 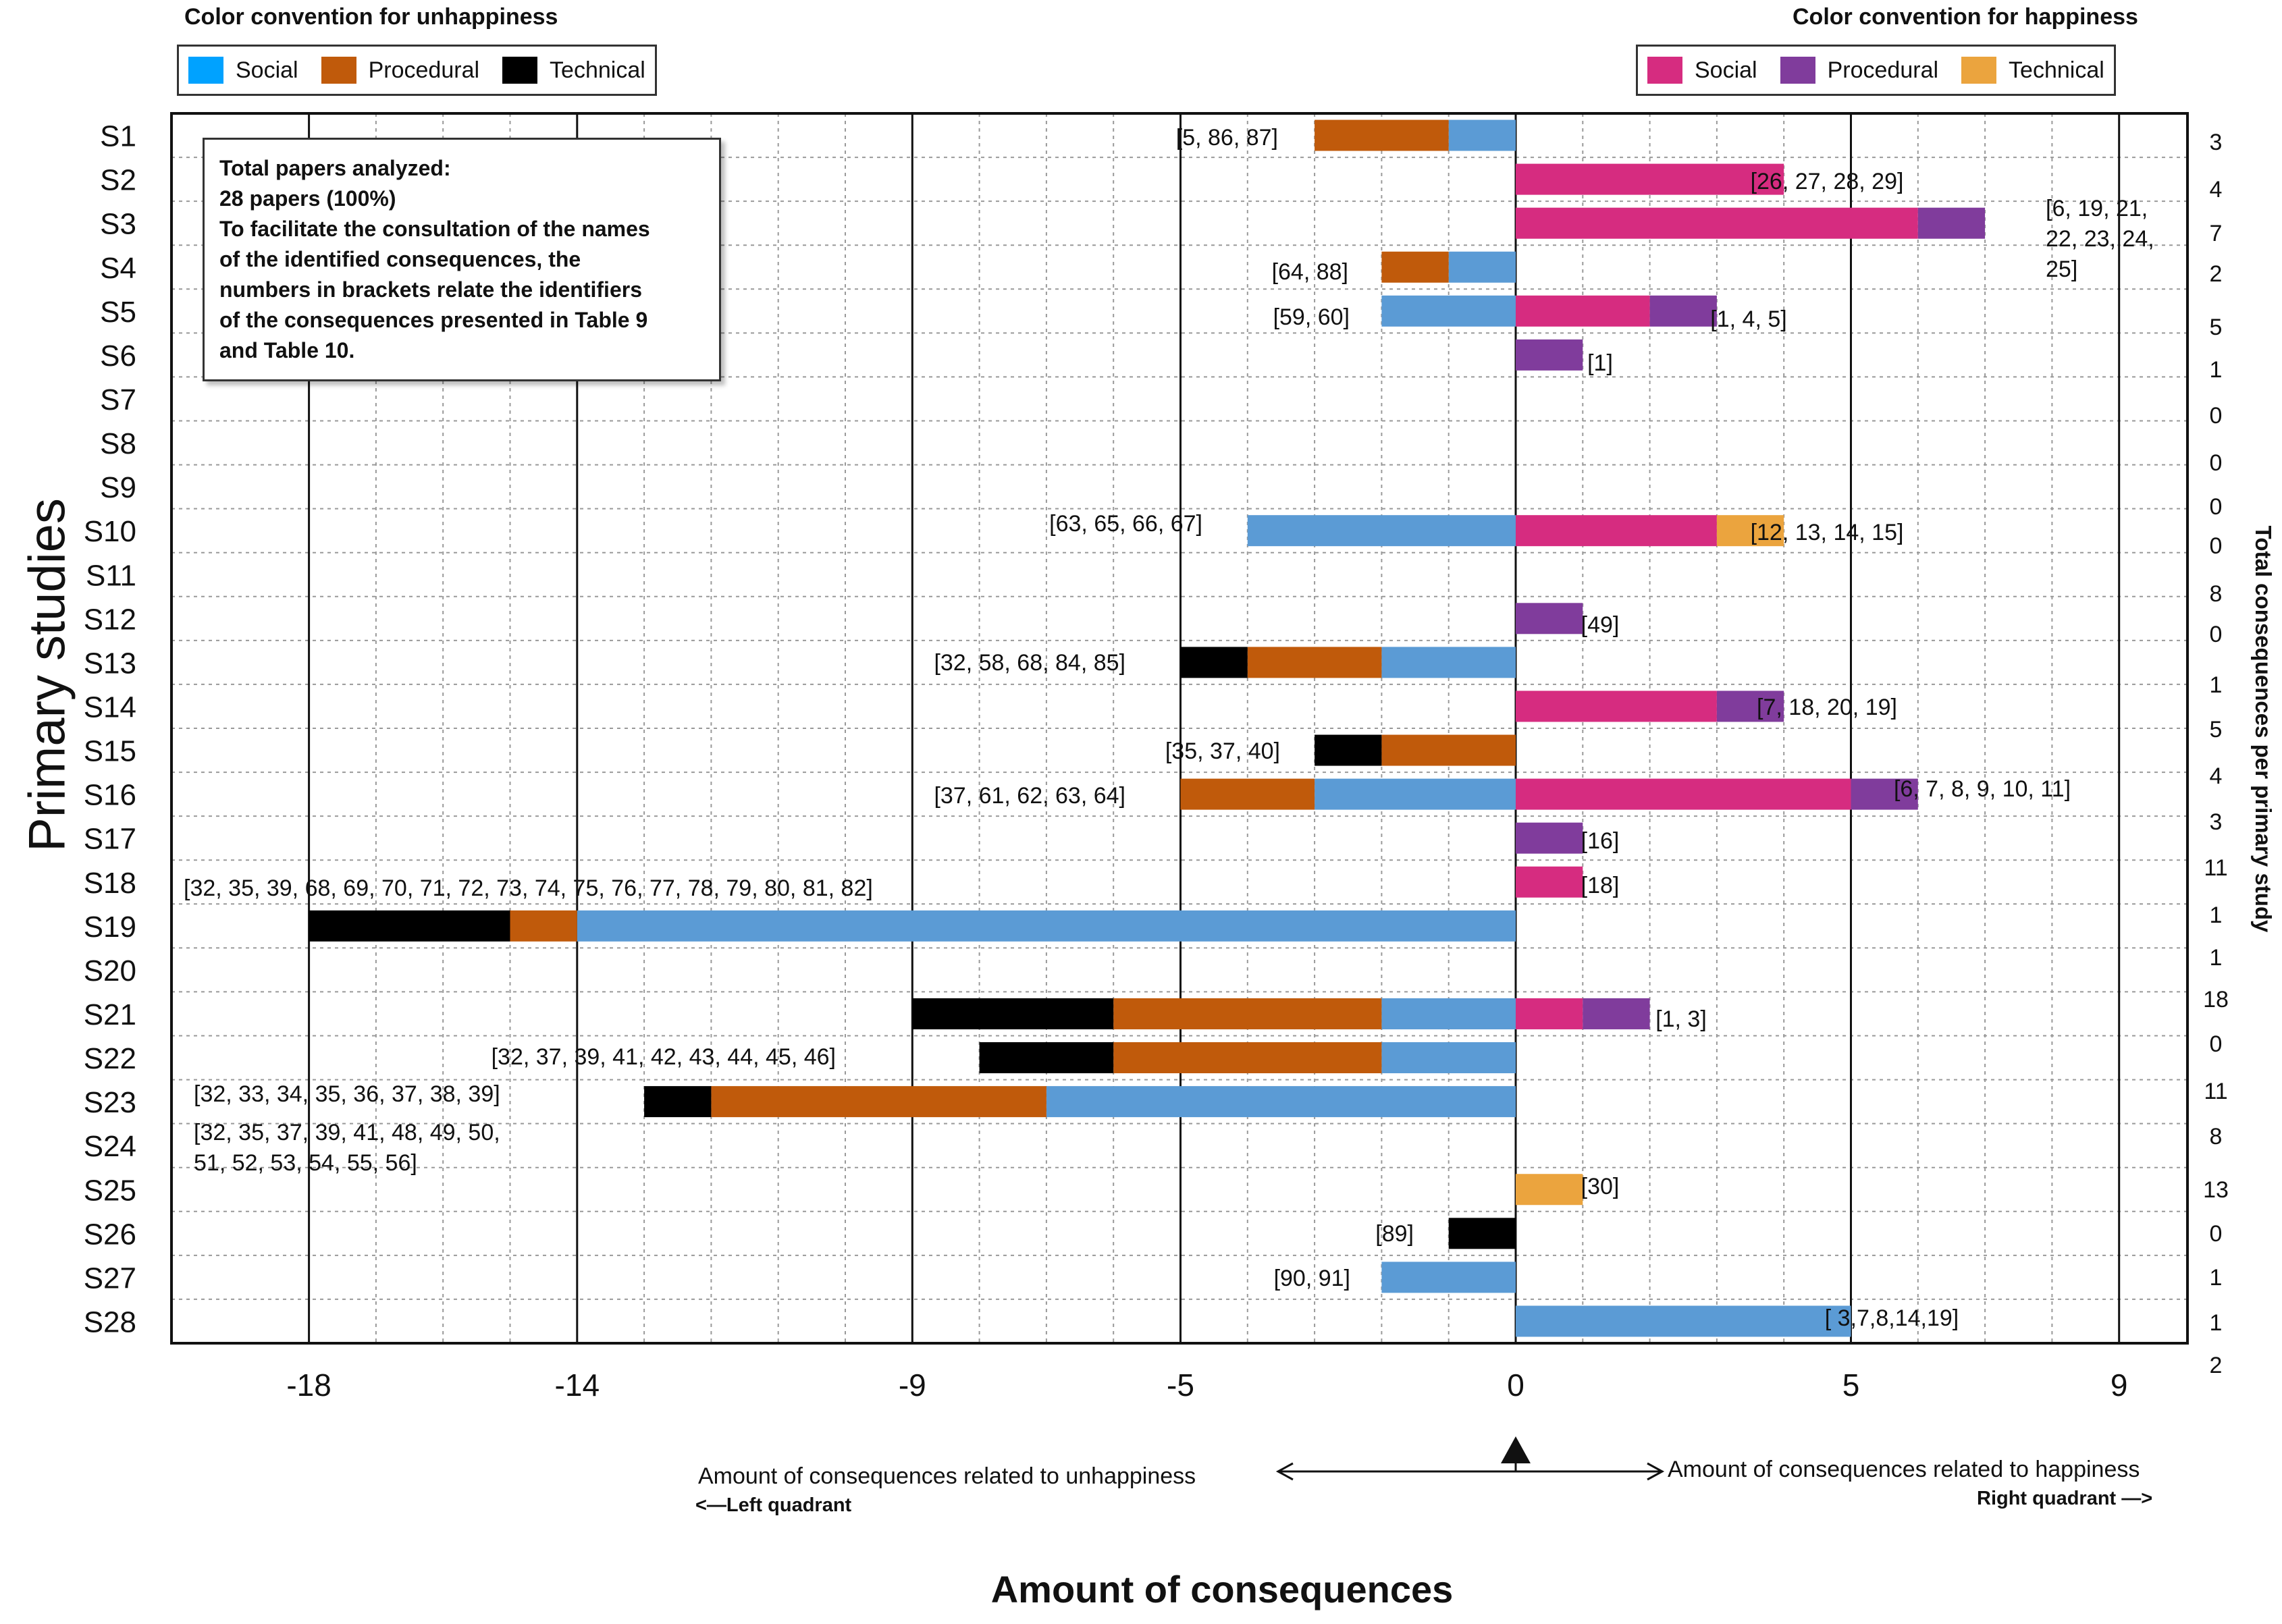 What do you see at coordinates (1222, 751) in the screenshot?
I see `left-bracket-label: [35, 37, 40]` at bounding box center [1222, 751].